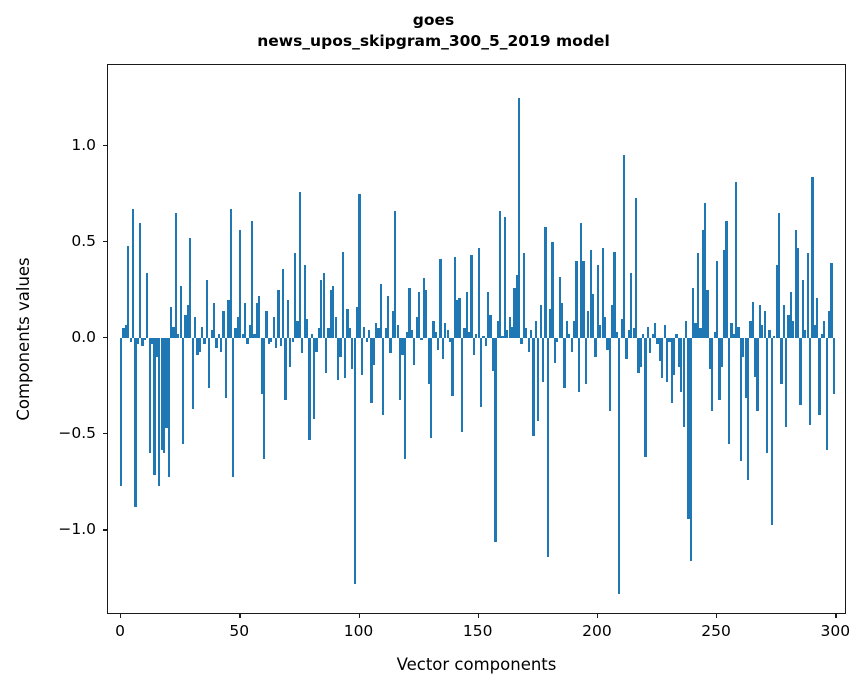 The width and height of the screenshot is (867, 696). Describe the element at coordinates (716, 631) in the screenshot. I see `x-tick-label: 250` at that location.